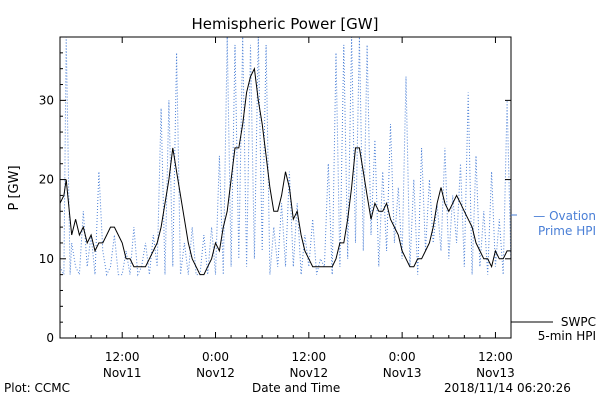 This screenshot has width=600, height=400. I want to click on legend-ovation-text: — Ovation, so click(564, 216).